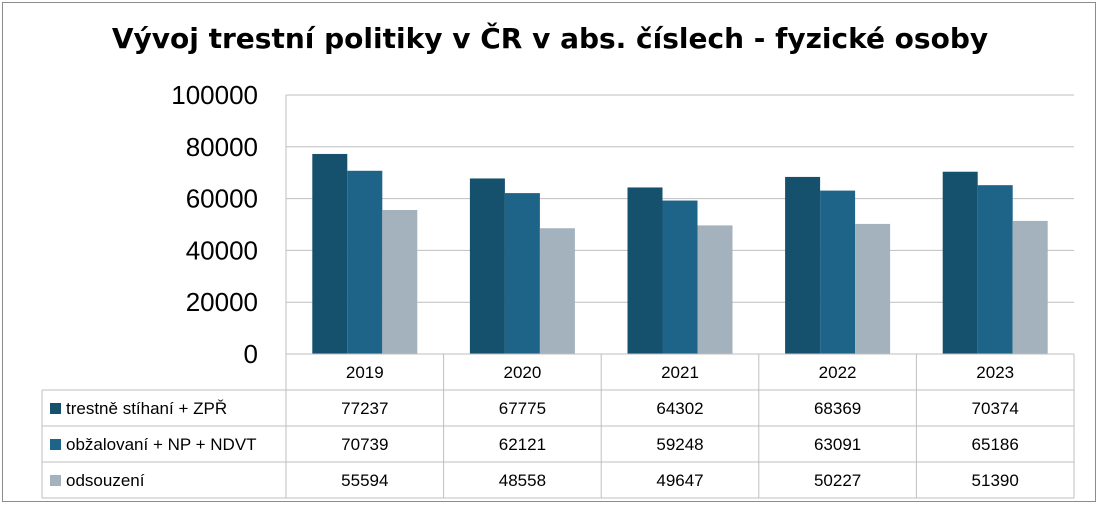 Image resolution: width=1100 pixels, height=506 pixels. I want to click on data-label: 63091, so click(837, 444).